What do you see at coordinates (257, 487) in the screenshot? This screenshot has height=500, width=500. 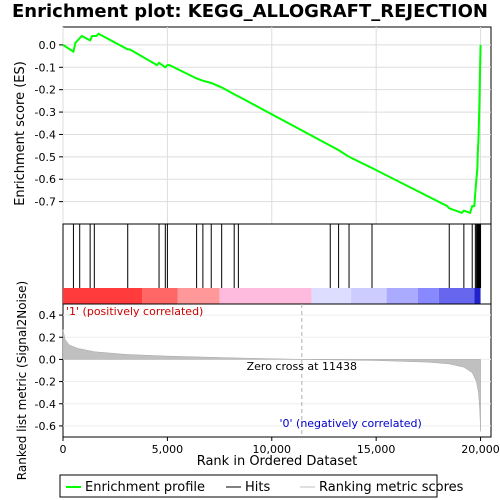 I see `legend-label: Hits` at bounding box center [257, 487].